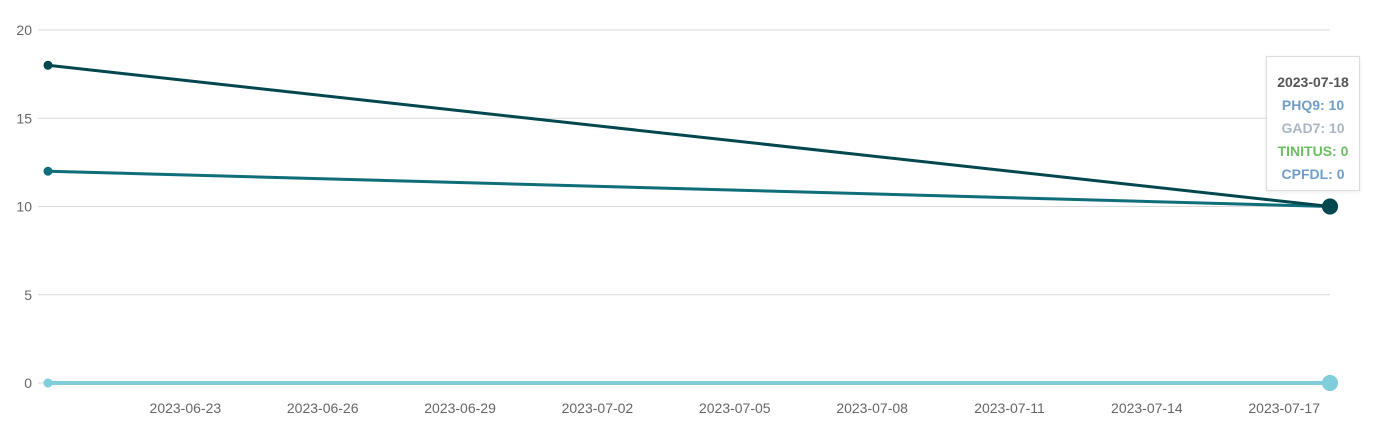 This screenshot has width=1382, height=433. I want to click on x-tick-label-2023-06-29: 2023-06-29, so click(460, 408).